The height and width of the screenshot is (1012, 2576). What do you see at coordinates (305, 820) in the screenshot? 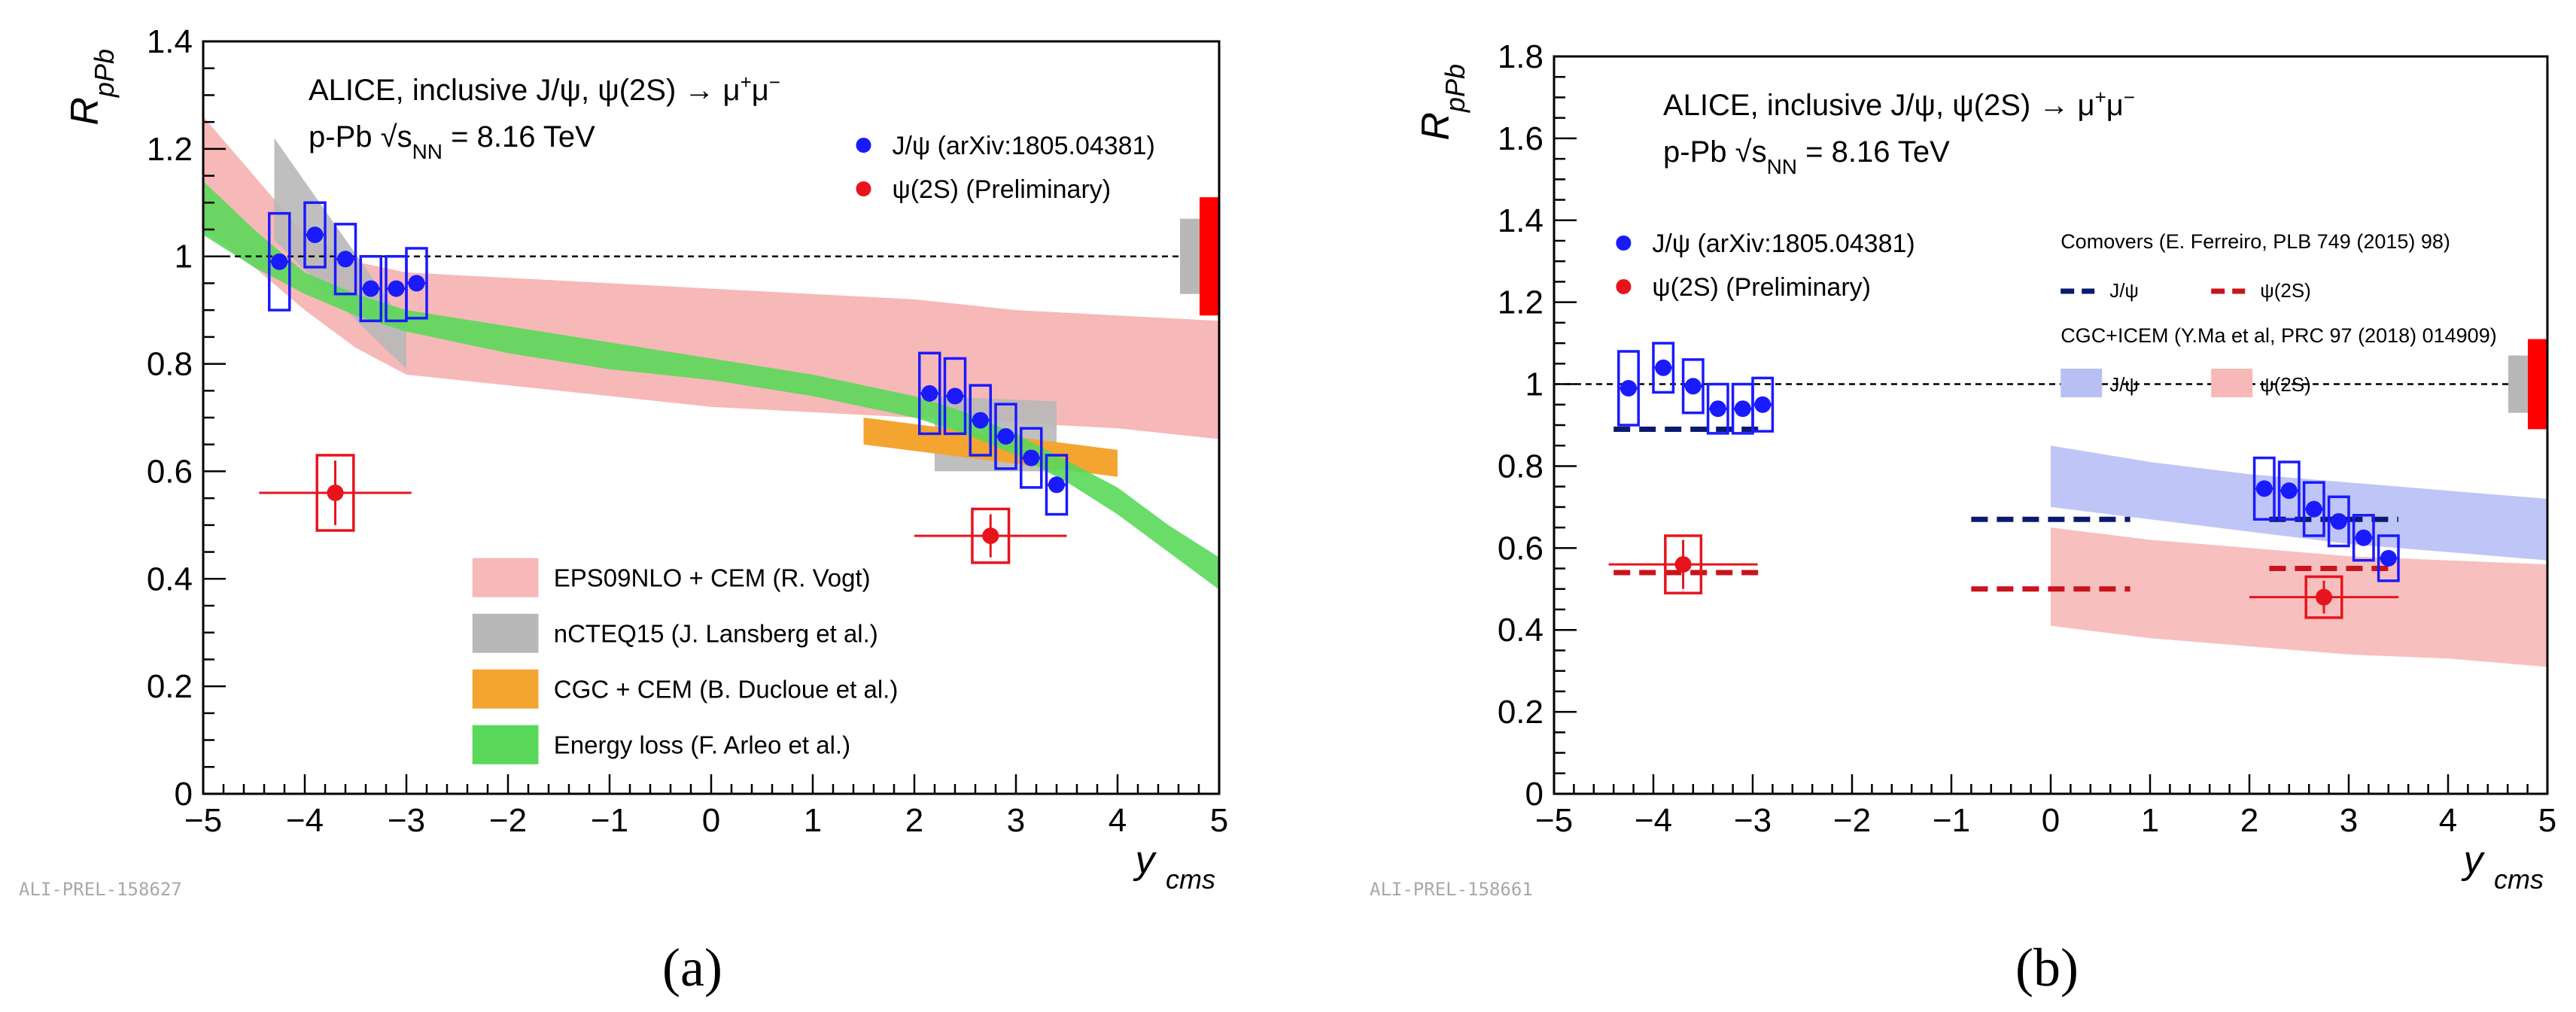
I see `x-tick-label: −4` at bounding box center [305, 820].